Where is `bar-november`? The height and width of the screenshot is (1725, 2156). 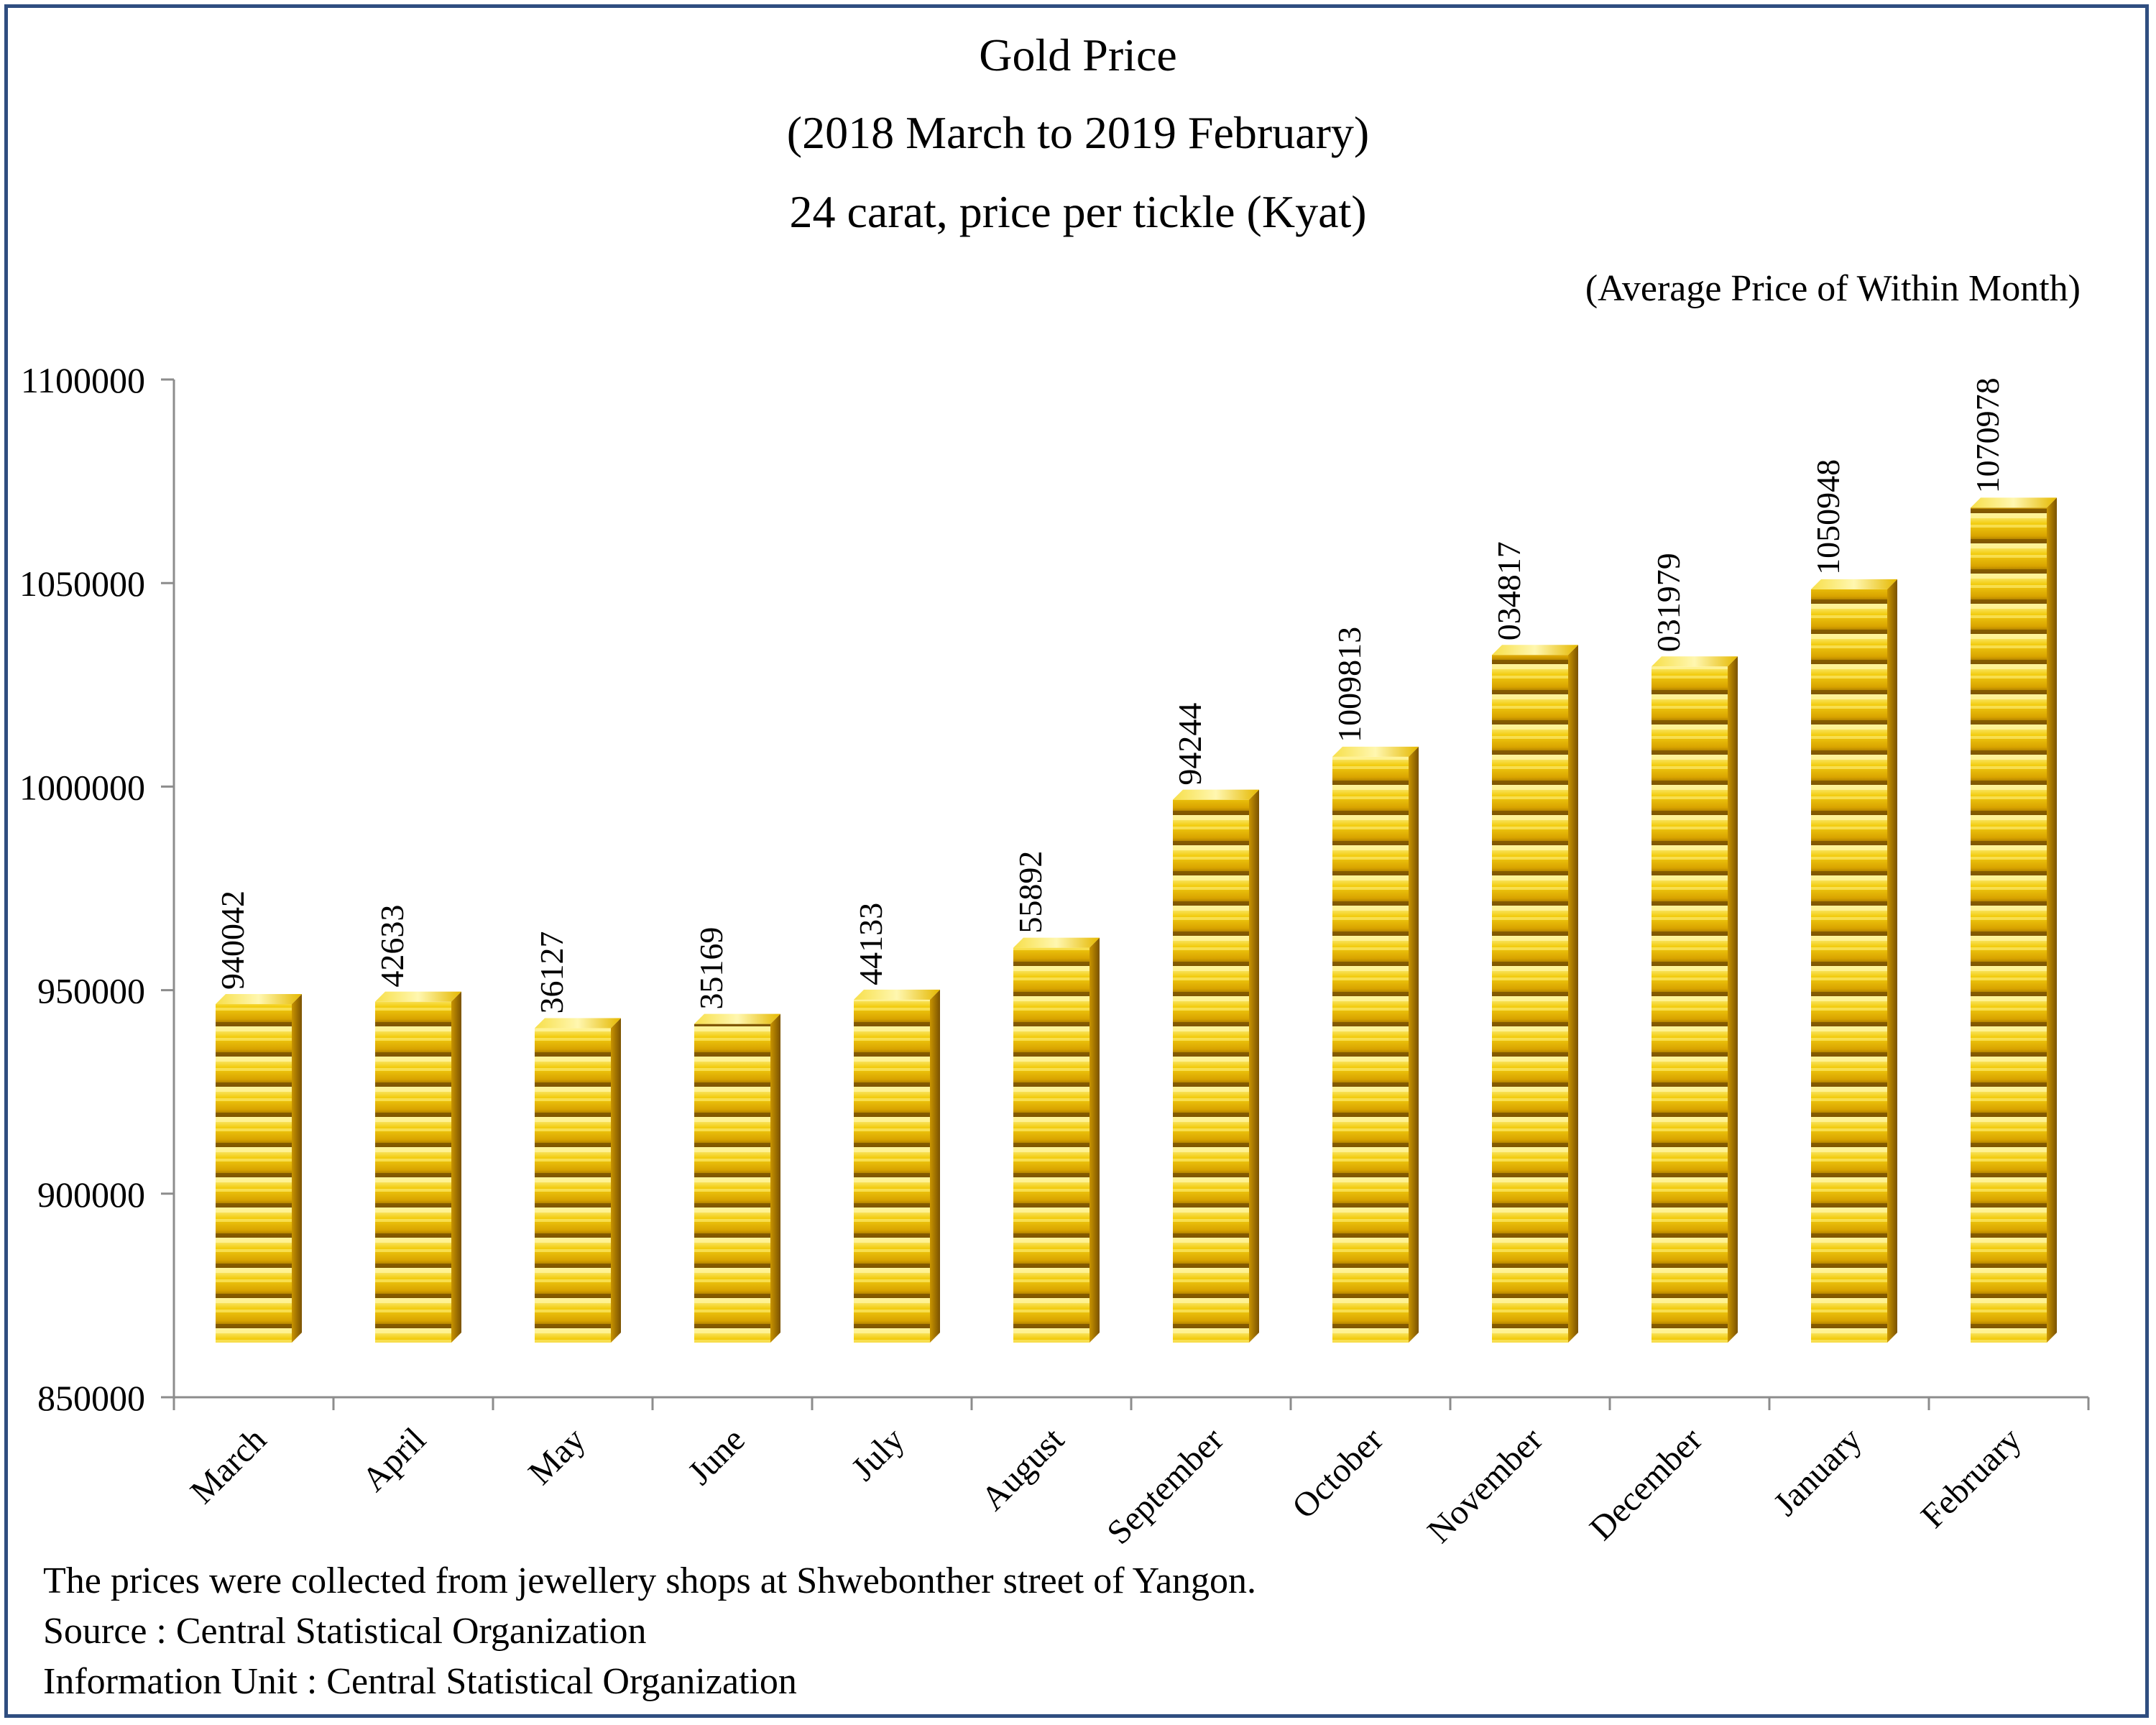 bar-november is located at coordinates (1535, 994).